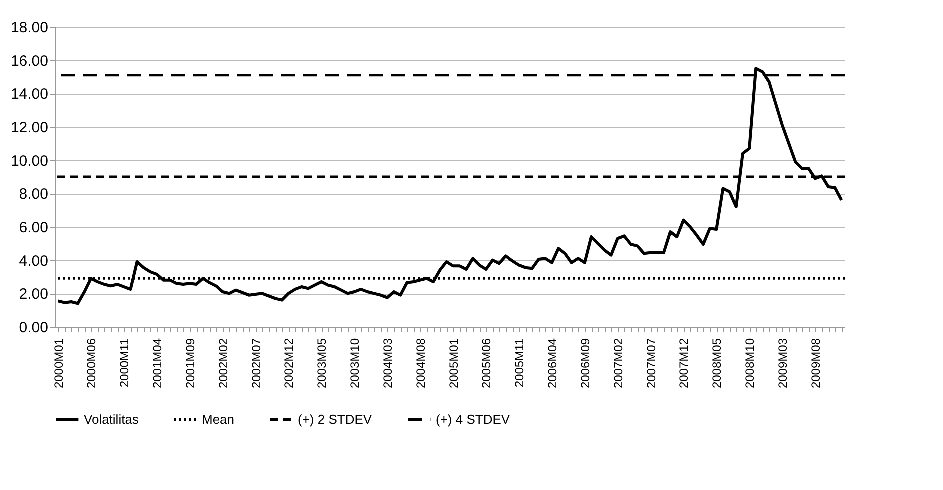  I want to click on legend-label: Volatilitas, so click(112, 419).